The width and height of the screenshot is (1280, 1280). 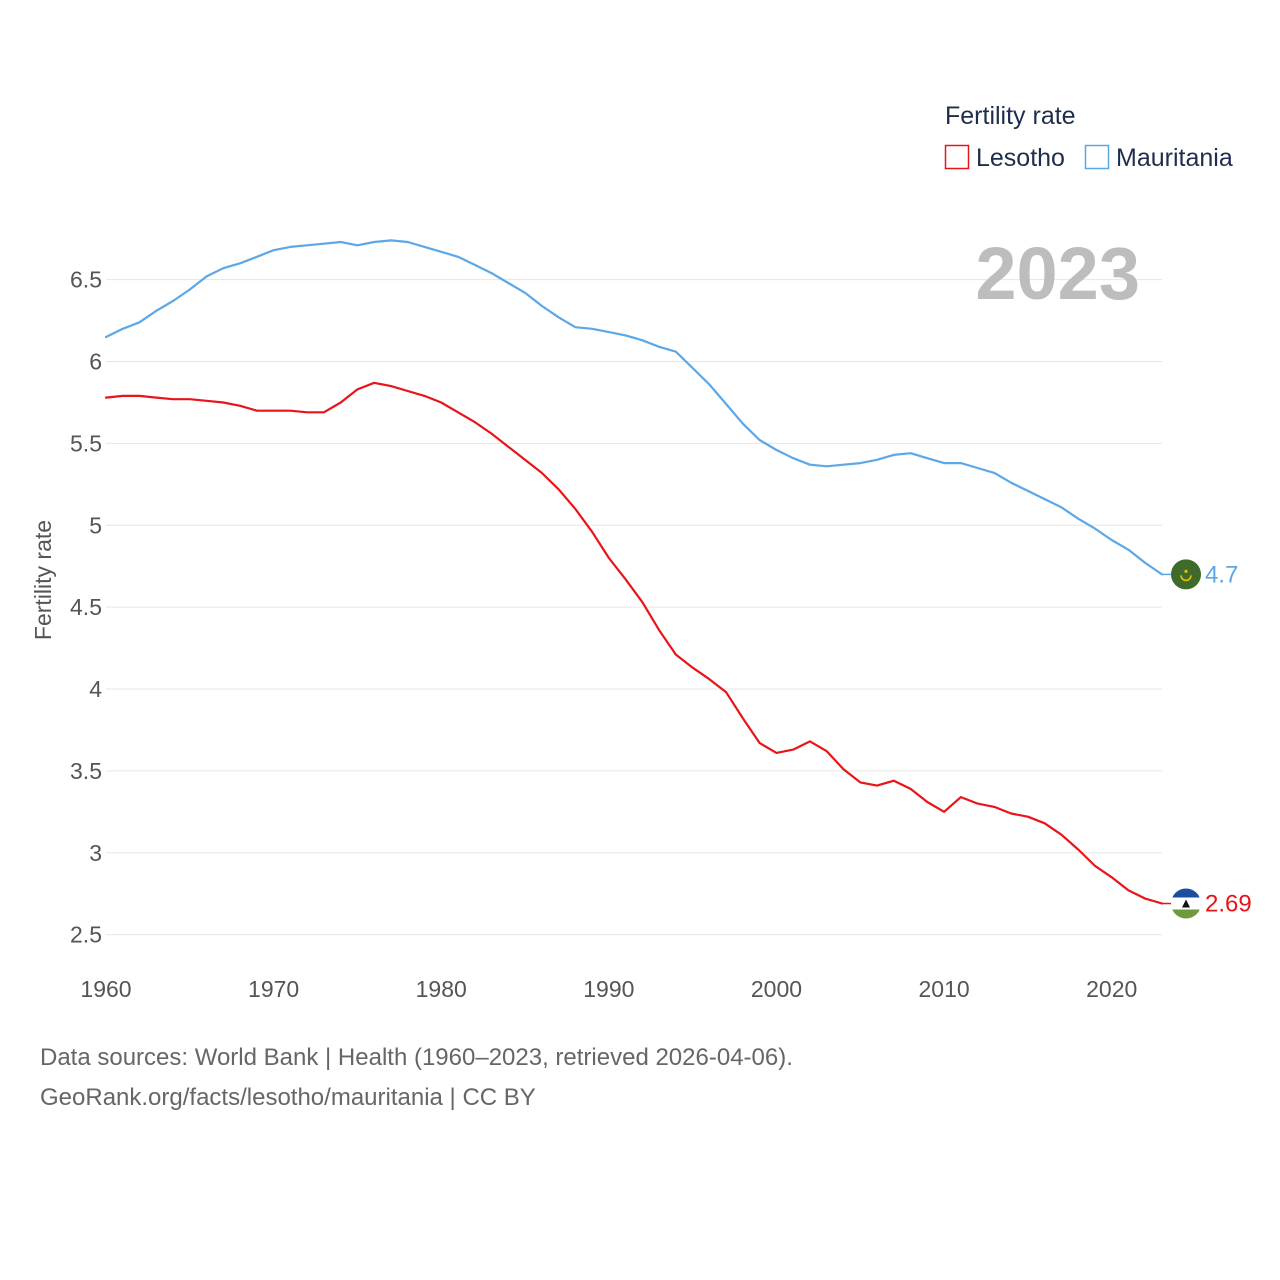 I want to click on legend-label-lesotho: Lesotho, so click(x=1020, y=158).